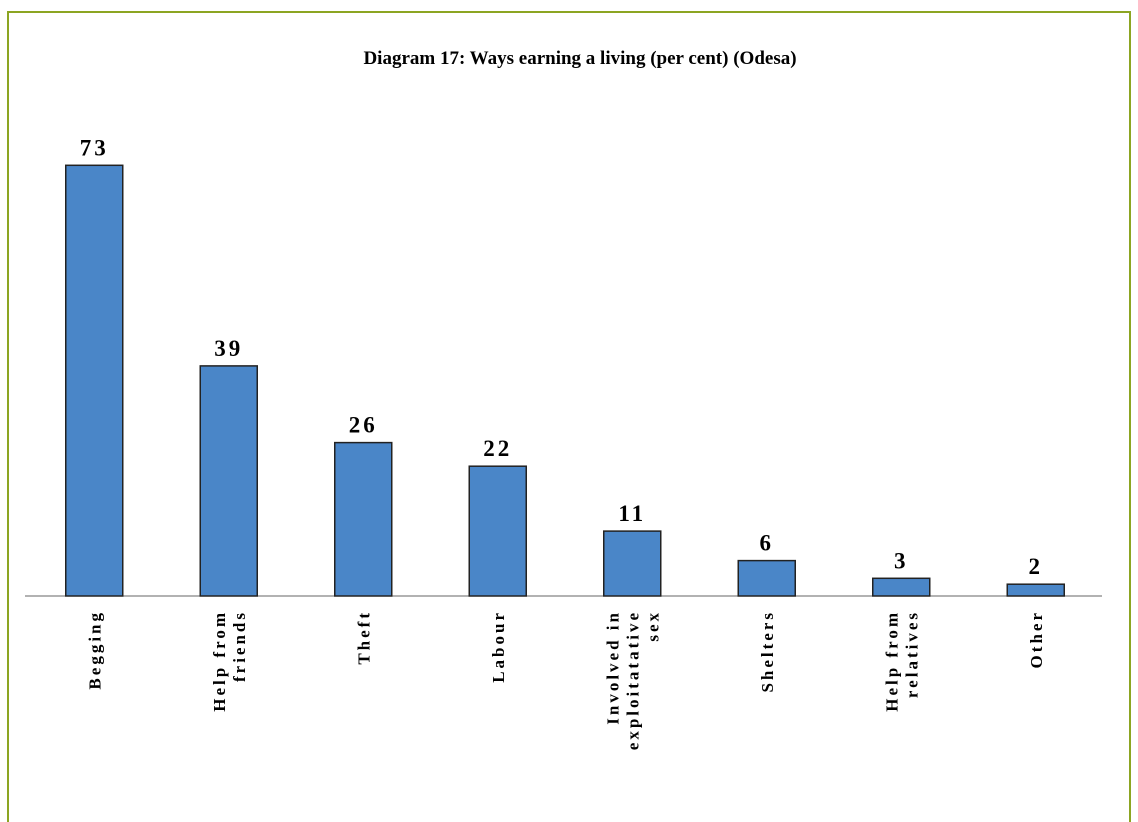 Image resolution: width=1138 pixels, height=822 pixels. Describe the element at coordinates (632, 680) in the screenshot. I see `x-tick-label: Involved inexploitatativesex` at that location.